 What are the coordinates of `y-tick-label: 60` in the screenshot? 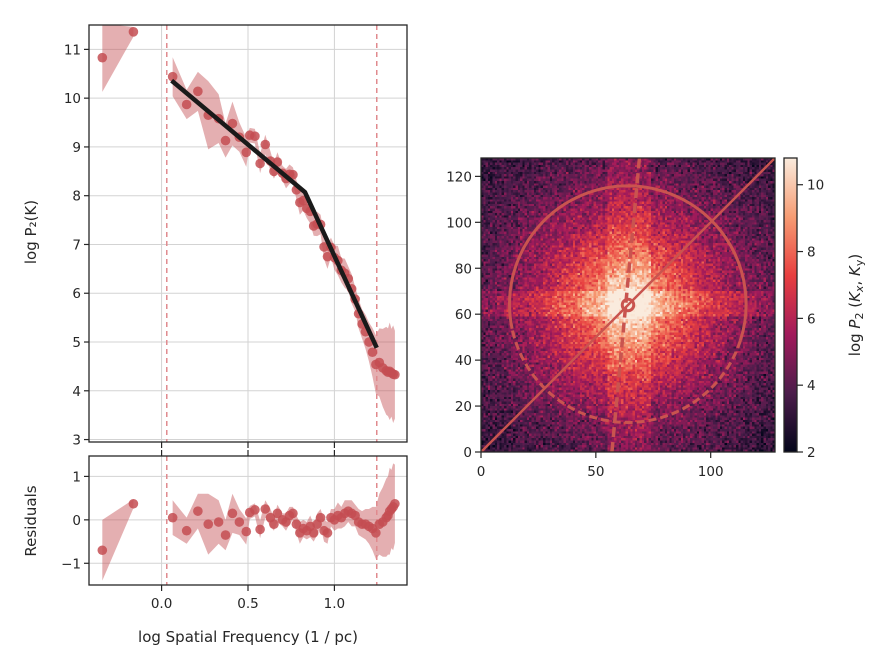 It's located at (463, 315).